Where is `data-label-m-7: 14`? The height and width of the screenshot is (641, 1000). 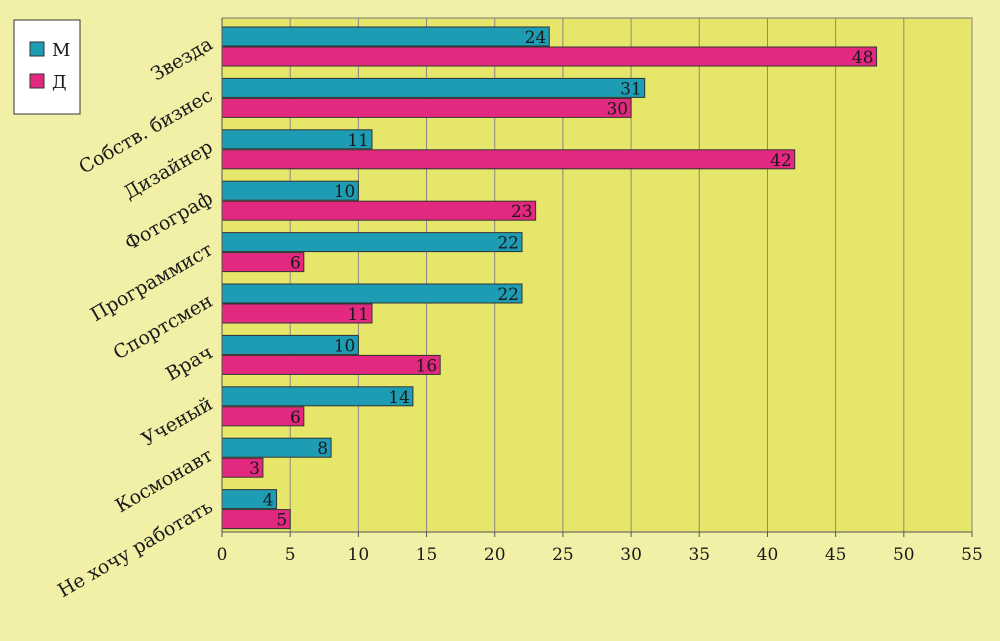 data-label-m-7: 14 is located at coordinates (399, 398).